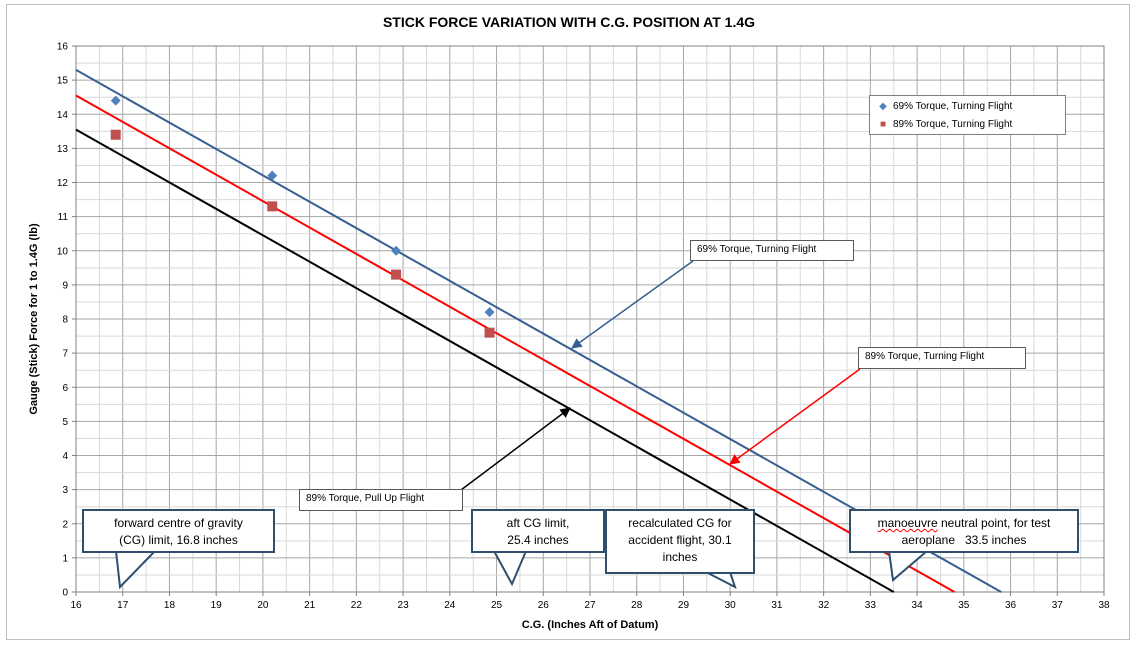 Image resolution: width=1138 pixels, height=646 pixels. What do you see at coordinates (538, 540) in the screenshot?
I see `note-line: 25.4 inches` at bounding box center [538, 540].